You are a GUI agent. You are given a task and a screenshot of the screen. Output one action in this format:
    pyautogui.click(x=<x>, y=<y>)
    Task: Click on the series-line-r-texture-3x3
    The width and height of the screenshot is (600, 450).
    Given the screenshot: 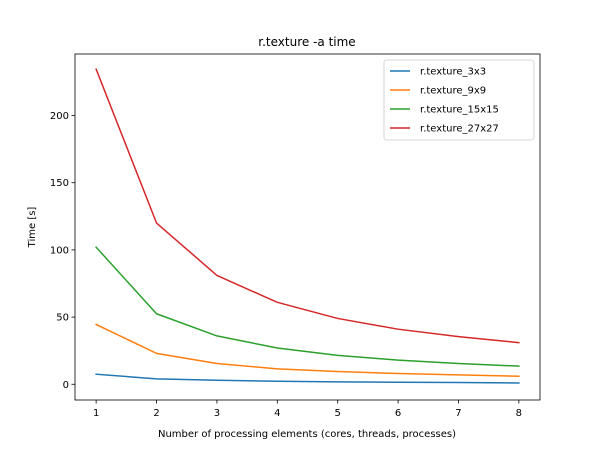 What is the action you would take?
    pyautogui.click(x=307, y=378)
    